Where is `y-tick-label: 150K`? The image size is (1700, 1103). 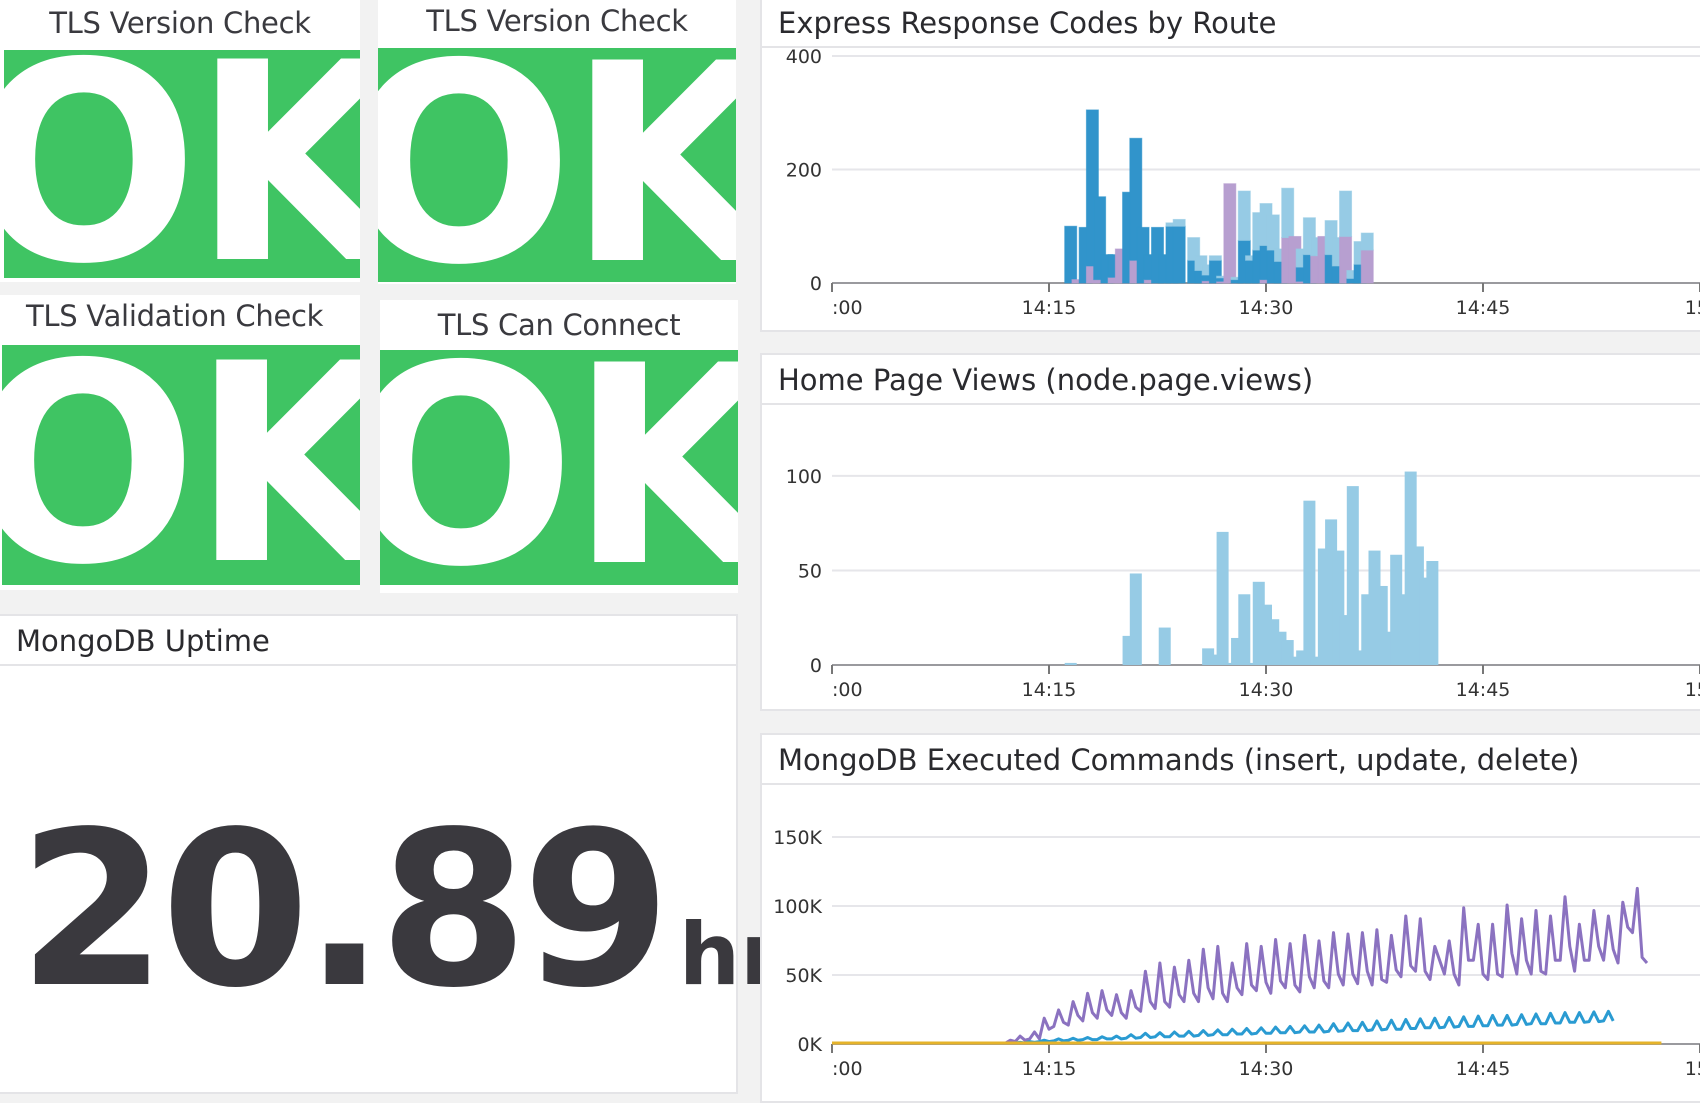
y-tick-label: 150K is located at coordinates (797, 838).